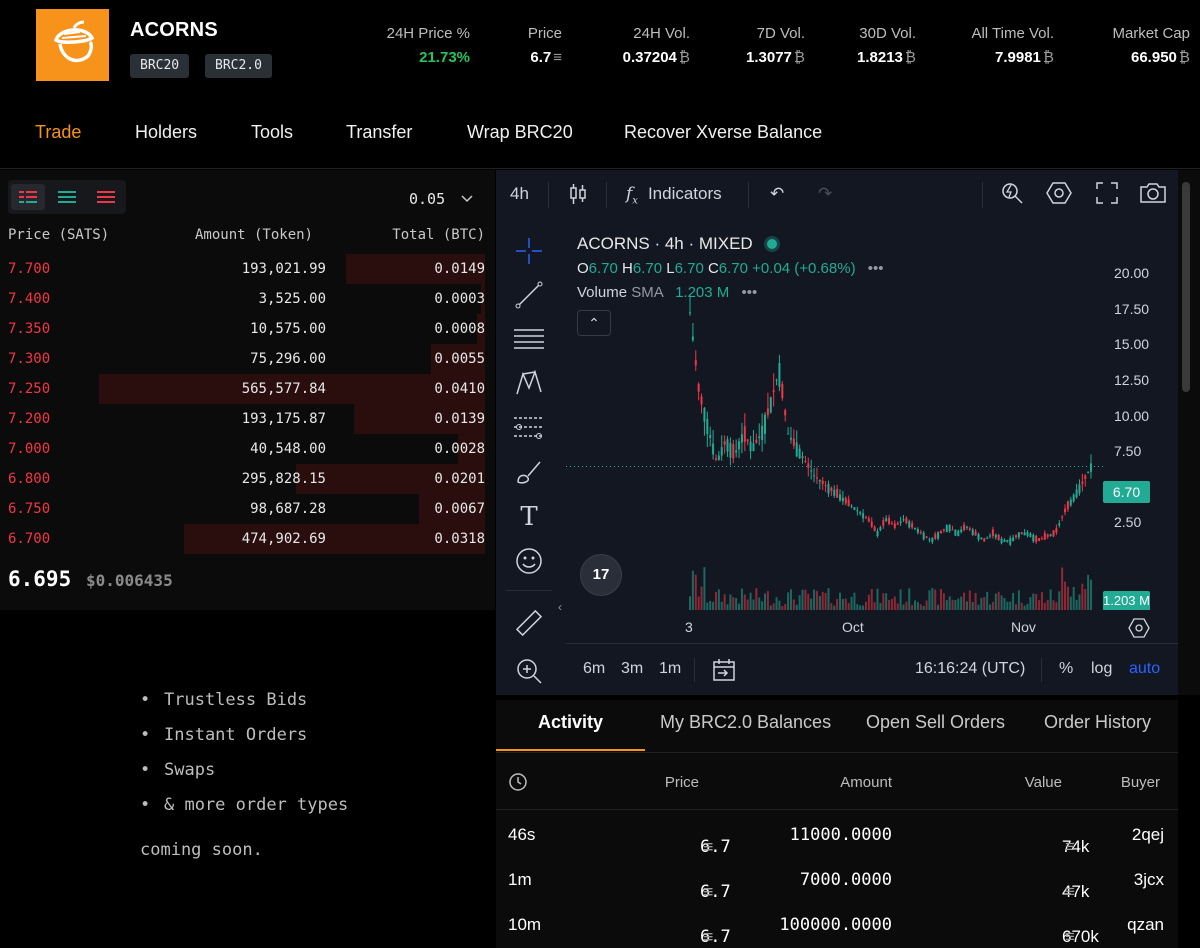 The width and height of the screenshot is (1200, 948). I want to click on tab-activity: Activity, so click(571, 722).